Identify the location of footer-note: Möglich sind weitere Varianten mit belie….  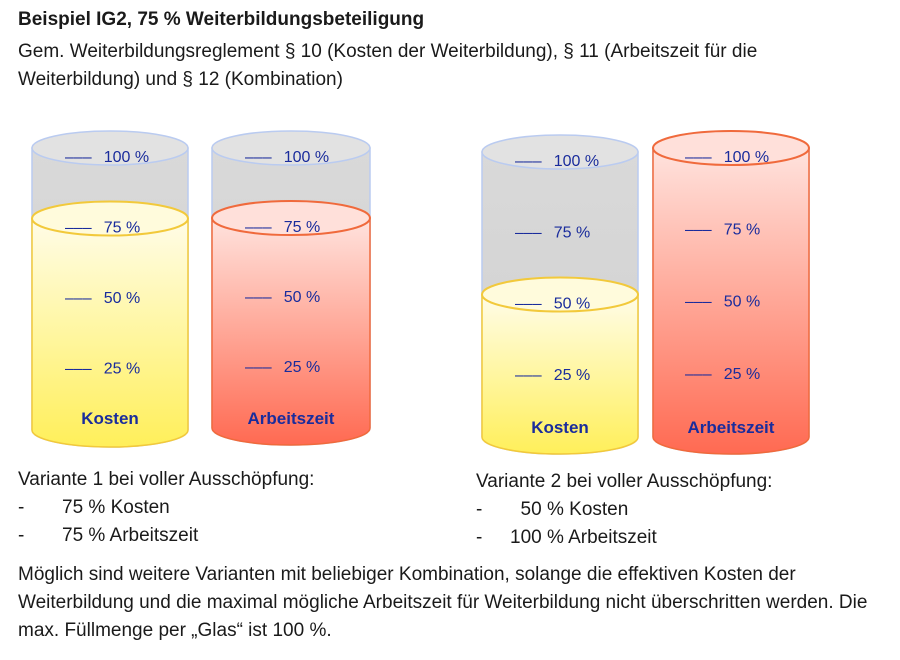
(443, 602).